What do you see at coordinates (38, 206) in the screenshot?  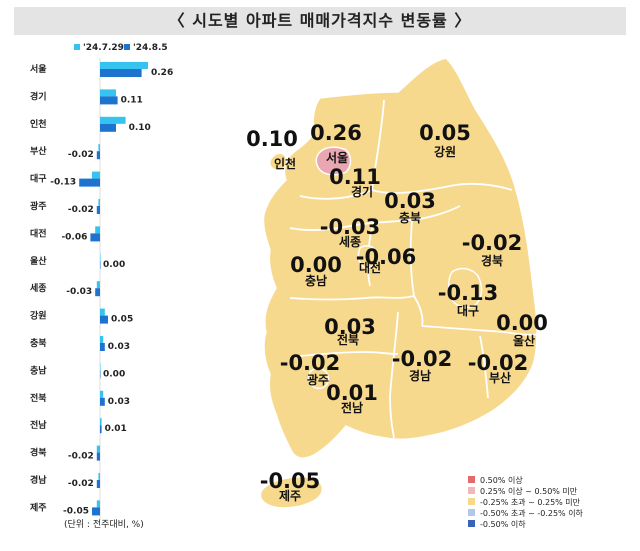 I see `bar-category-label: 광주` at bounding box center [38, 206].